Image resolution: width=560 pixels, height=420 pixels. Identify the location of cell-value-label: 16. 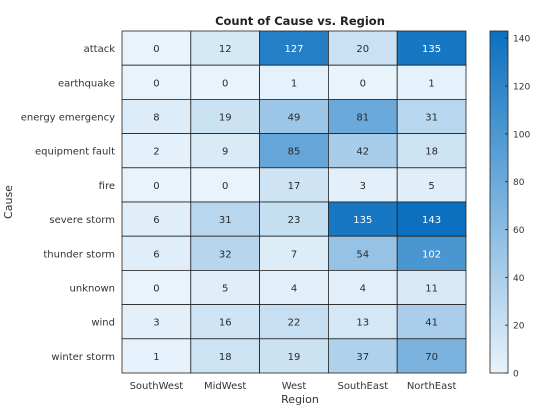
(225, 323).